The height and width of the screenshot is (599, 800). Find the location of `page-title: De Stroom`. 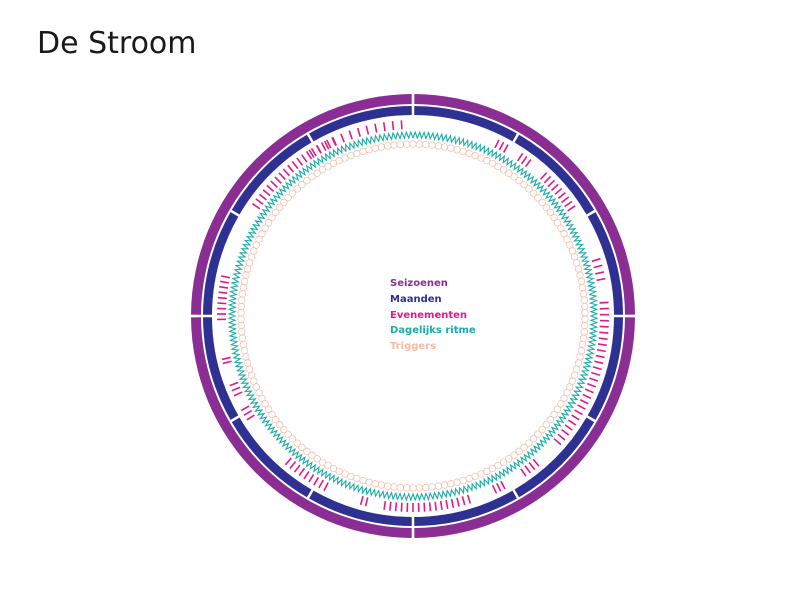

page-title: De Stroom is located at coordinates (117, 43).